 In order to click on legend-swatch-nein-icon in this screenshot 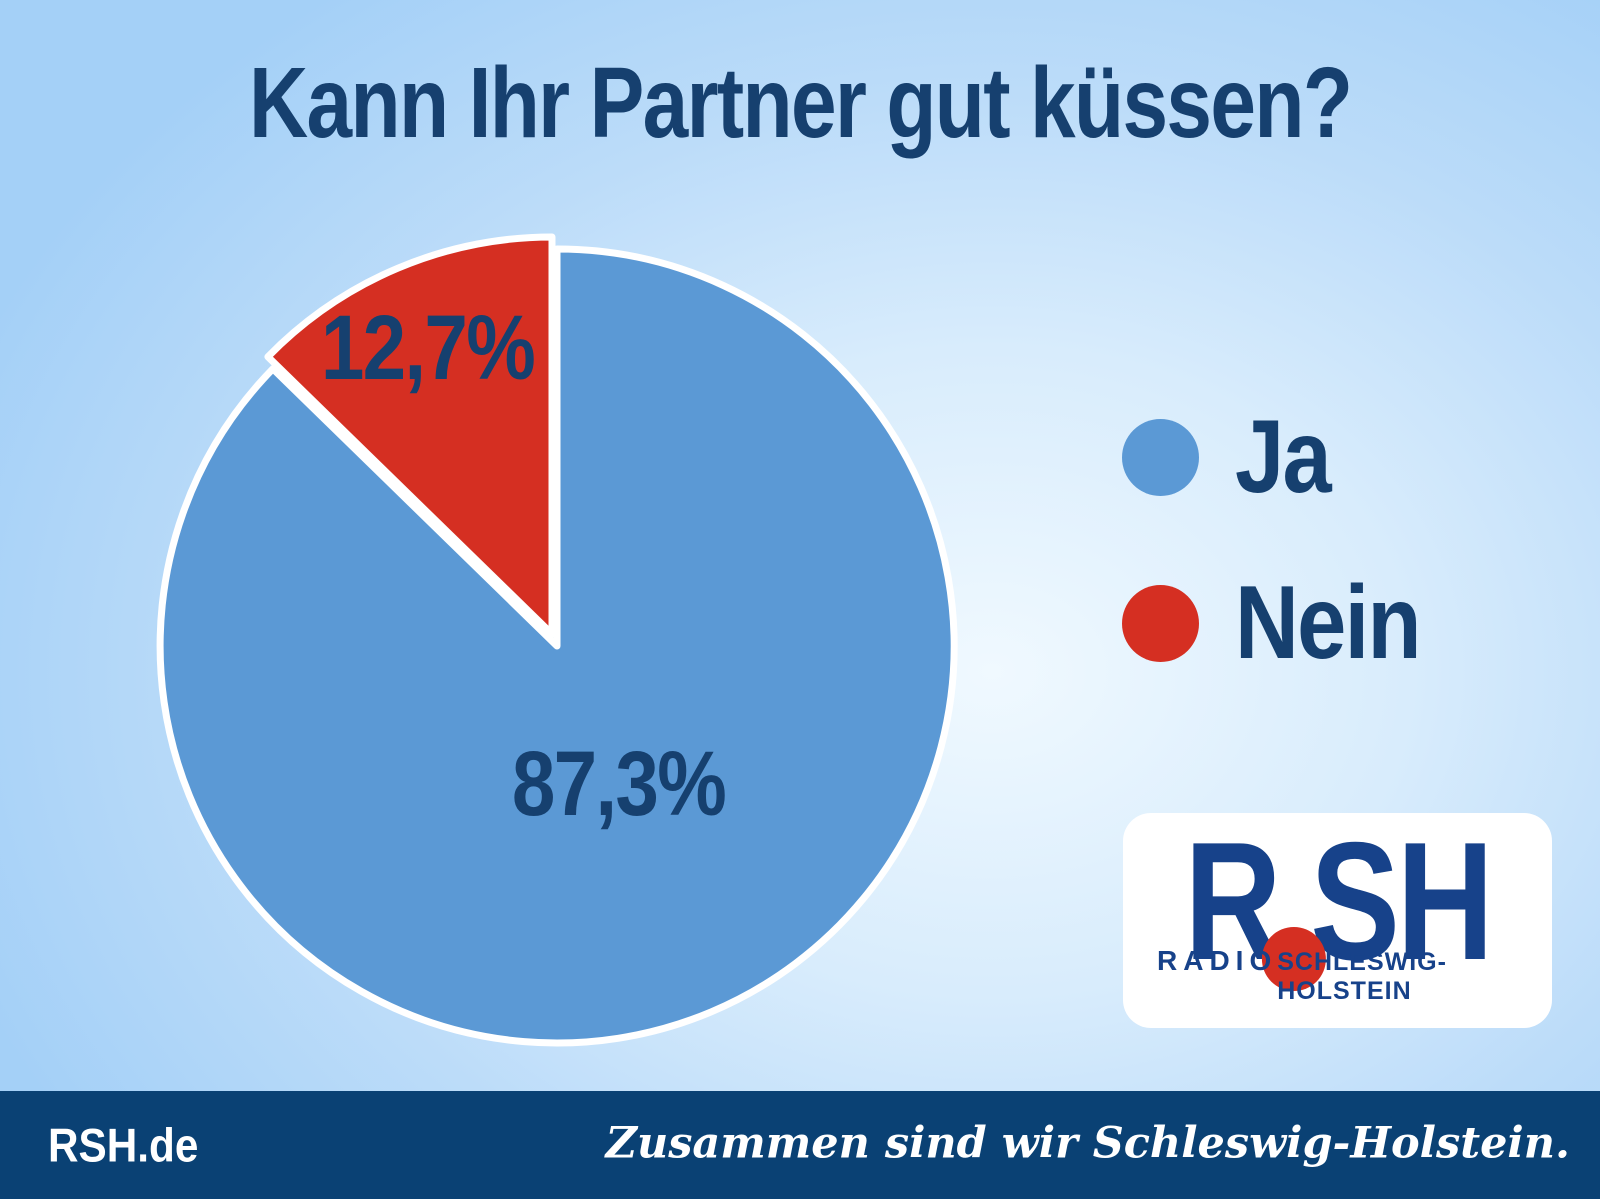, I will do `click(1160, 623)`.